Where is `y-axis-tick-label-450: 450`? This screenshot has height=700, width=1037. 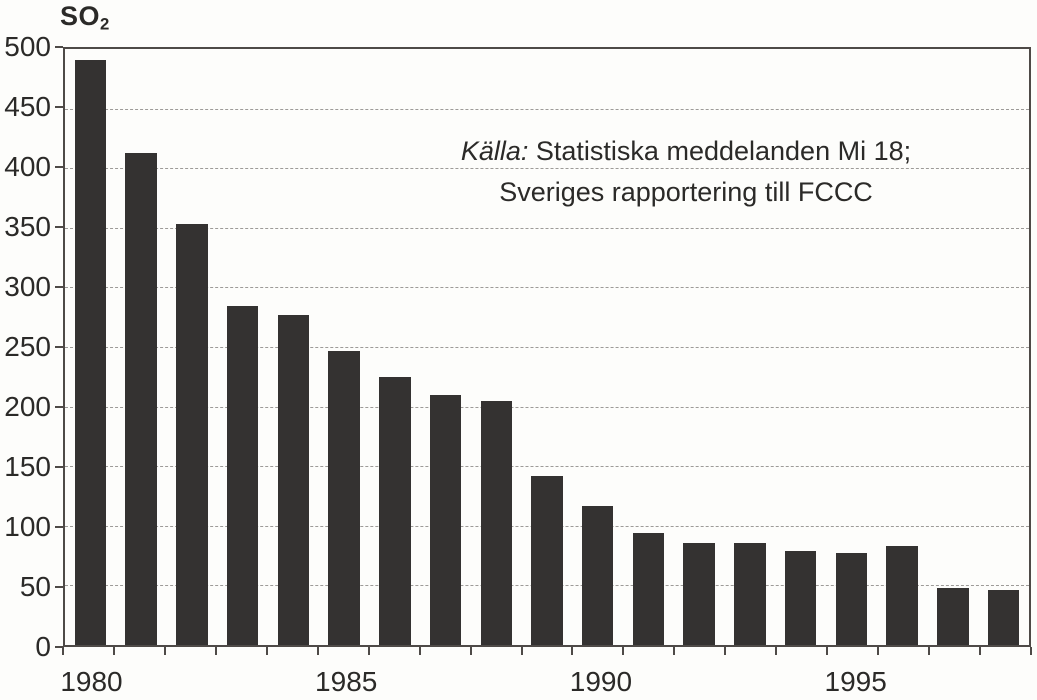
y-axis-tick-label-450: 450 is located at coordinates (27, 106).